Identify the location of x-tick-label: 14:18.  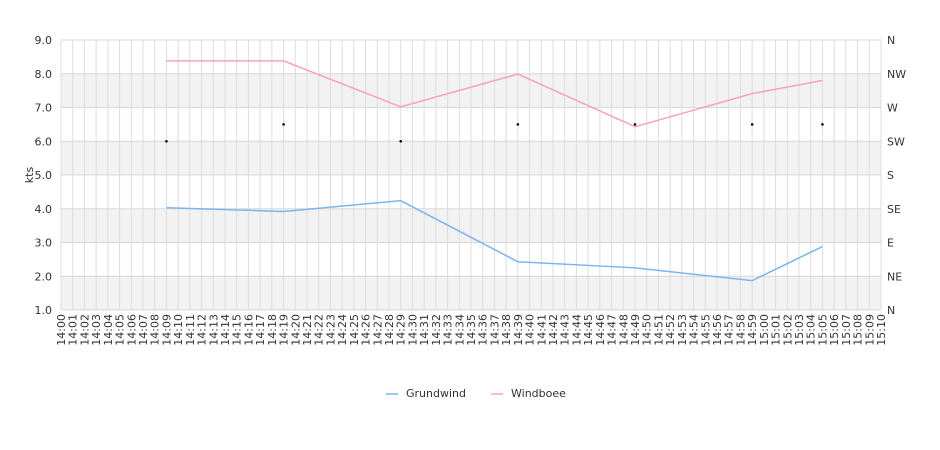
(272, 330).